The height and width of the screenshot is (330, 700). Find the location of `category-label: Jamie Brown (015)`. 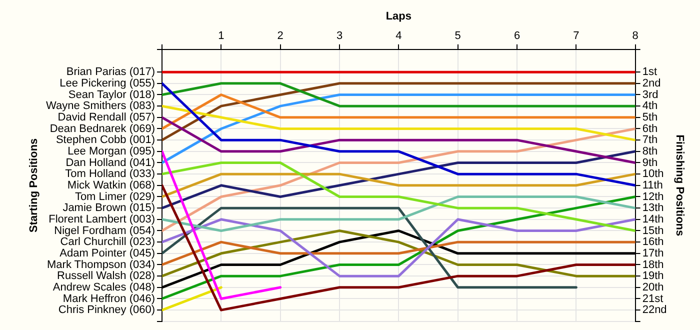

category-label: Jamie Brown (015) is located at coordinates (109, 208).